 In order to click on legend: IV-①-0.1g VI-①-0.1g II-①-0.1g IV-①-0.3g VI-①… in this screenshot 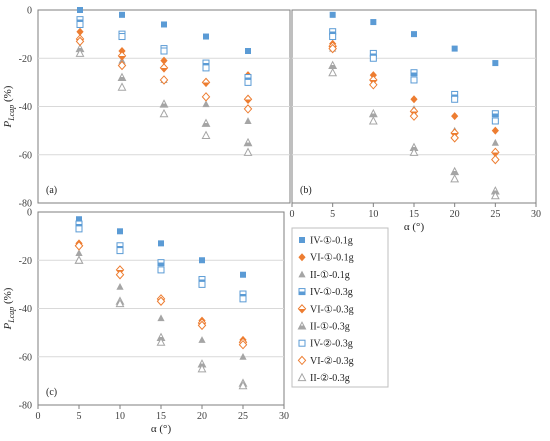, I will do `click(340, 307)`.